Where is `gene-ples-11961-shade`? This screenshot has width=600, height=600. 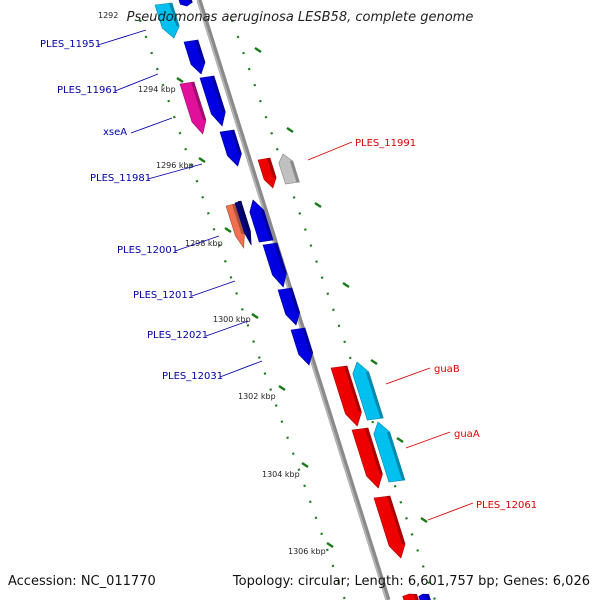
gene-ples-11961-shade is located at coordinates (200, 51).